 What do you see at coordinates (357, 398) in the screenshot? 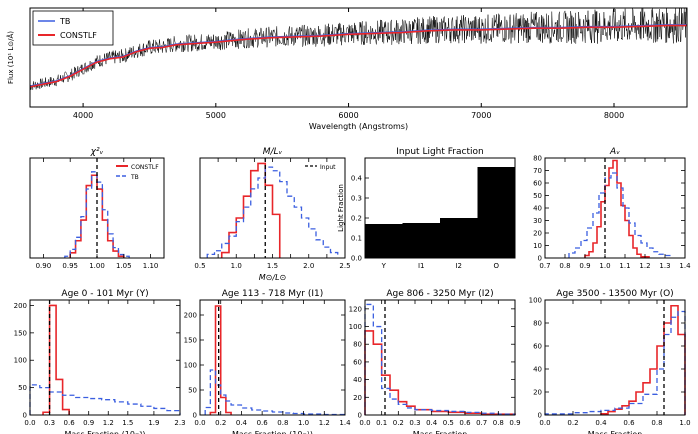
I see `age-i2-ytick-label: 20` at bounding box center [357, 398].